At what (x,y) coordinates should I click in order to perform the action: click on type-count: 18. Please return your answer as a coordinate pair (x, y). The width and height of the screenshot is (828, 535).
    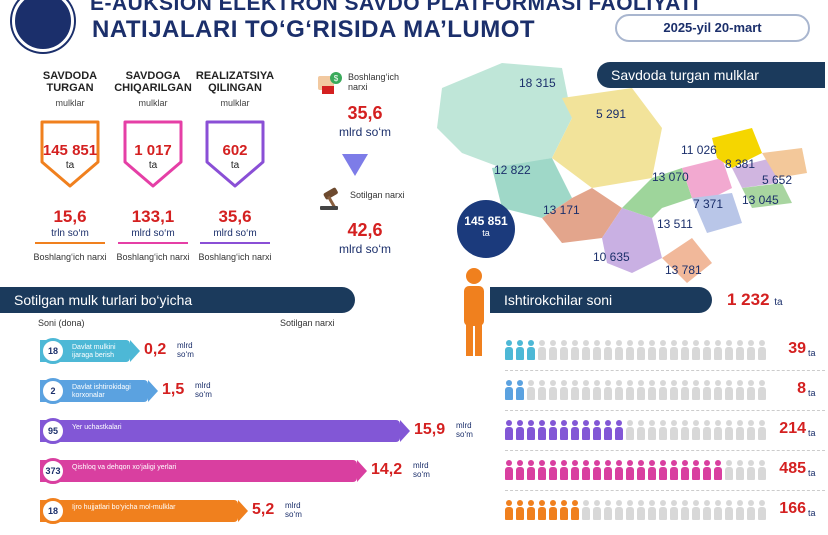
    Looking at the image, I should click on (53, 511).